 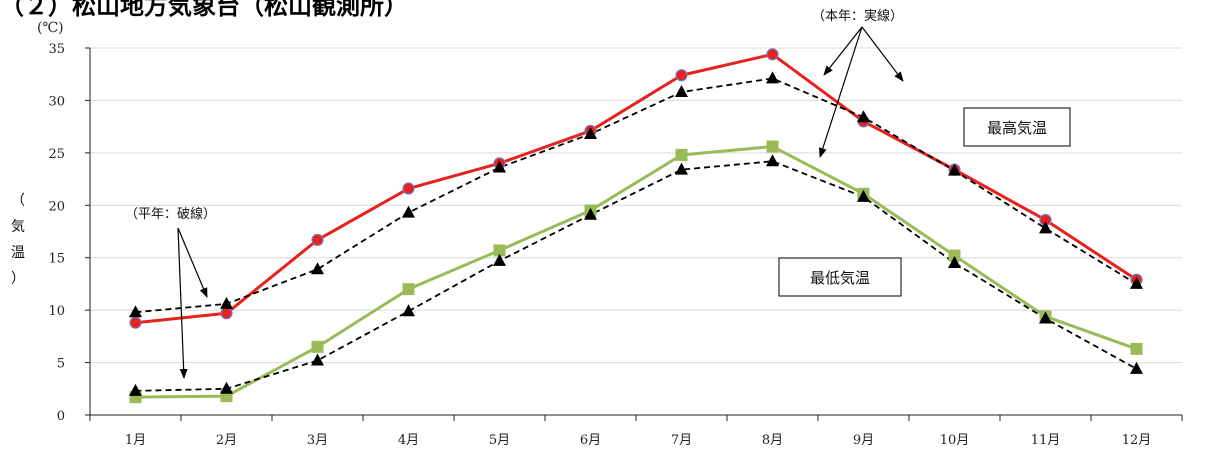 What do you see at coordinates (56, 311) in the screenshot?
I see `y-tick-label: 10` at bounding box center [56, 311].